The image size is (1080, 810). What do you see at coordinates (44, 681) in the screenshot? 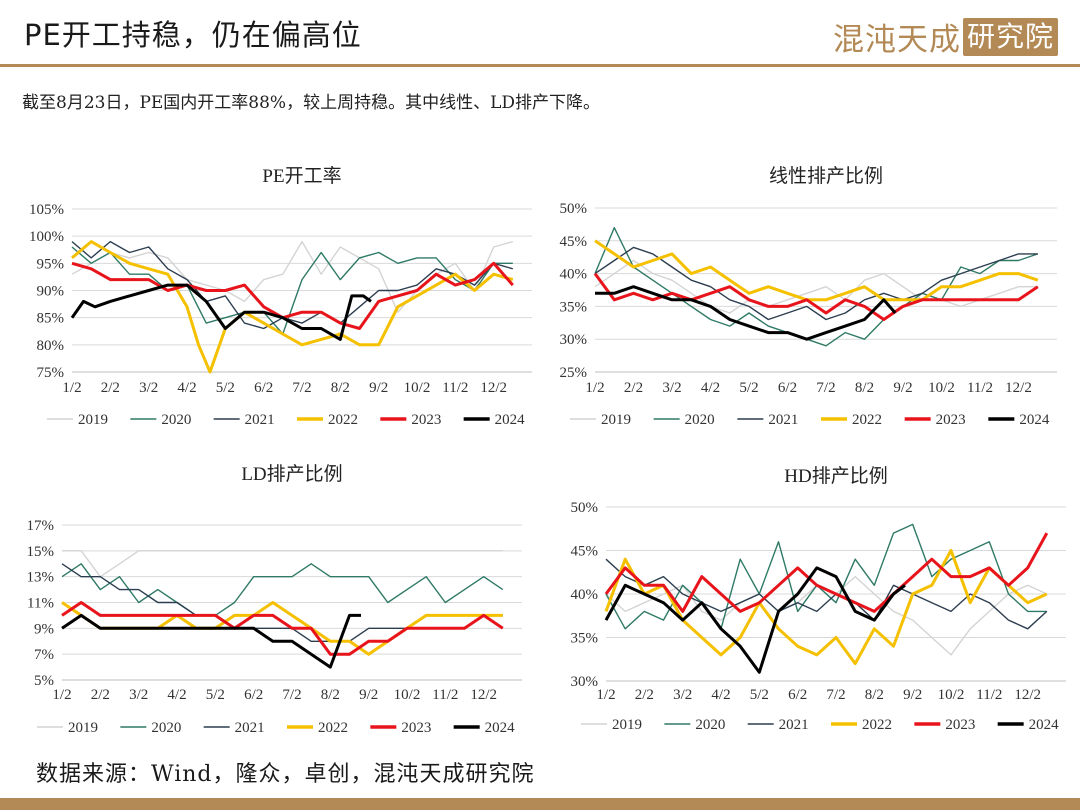
I see `y-tick-label: 5%` at bounding box center [44, 681].